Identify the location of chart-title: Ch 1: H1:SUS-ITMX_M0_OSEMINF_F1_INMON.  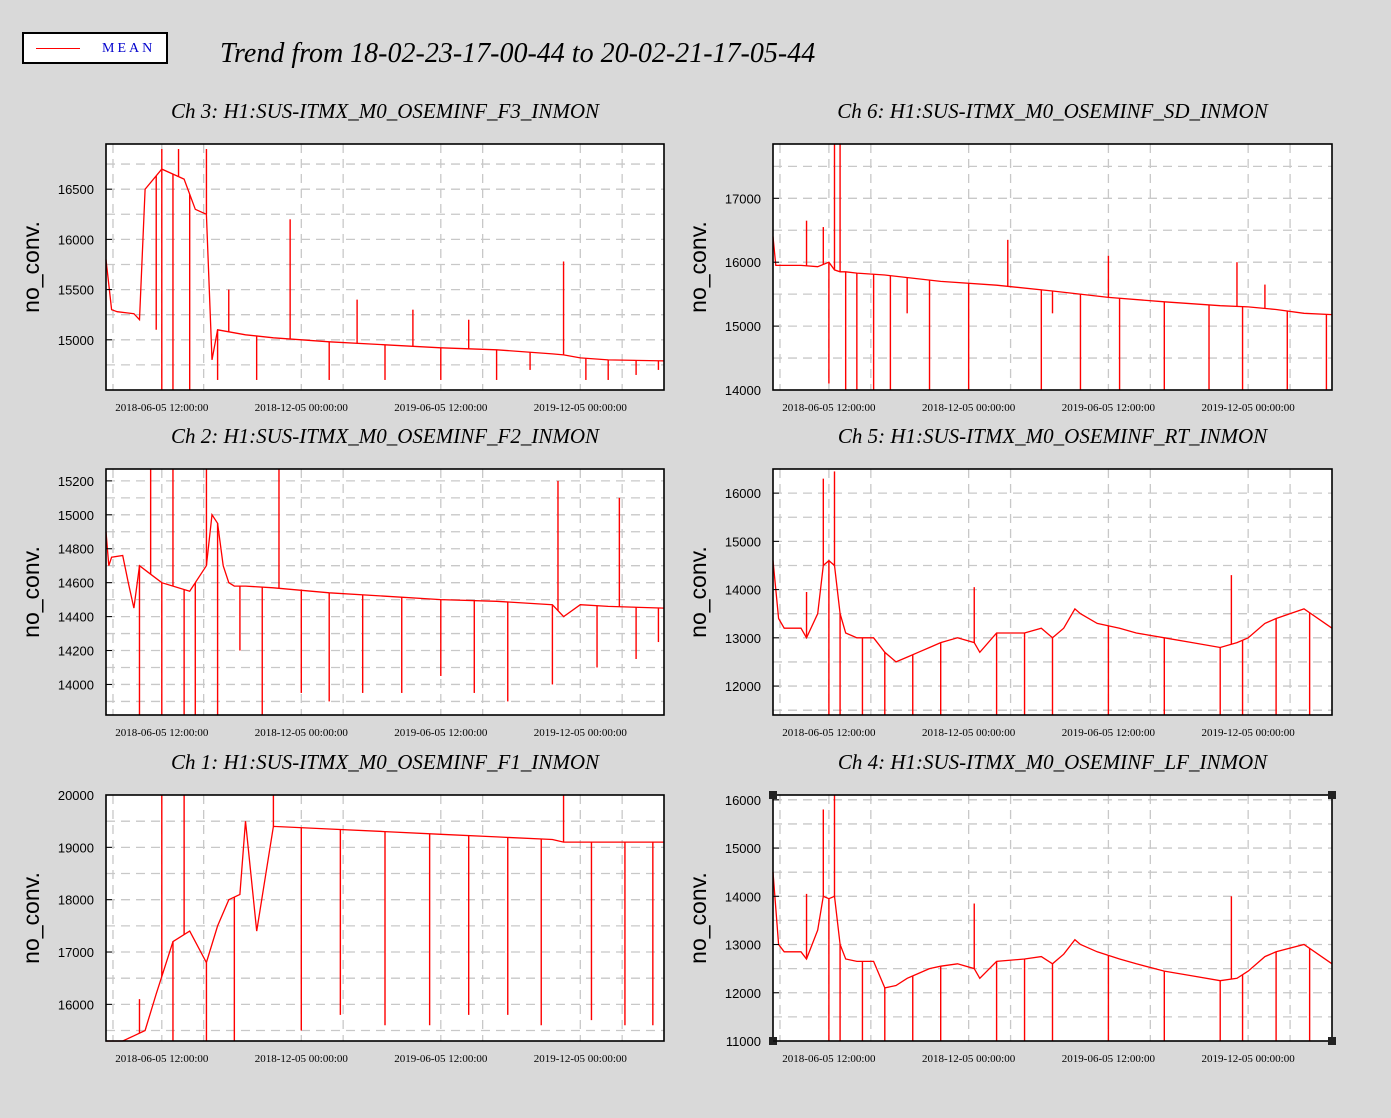
(385, 762).